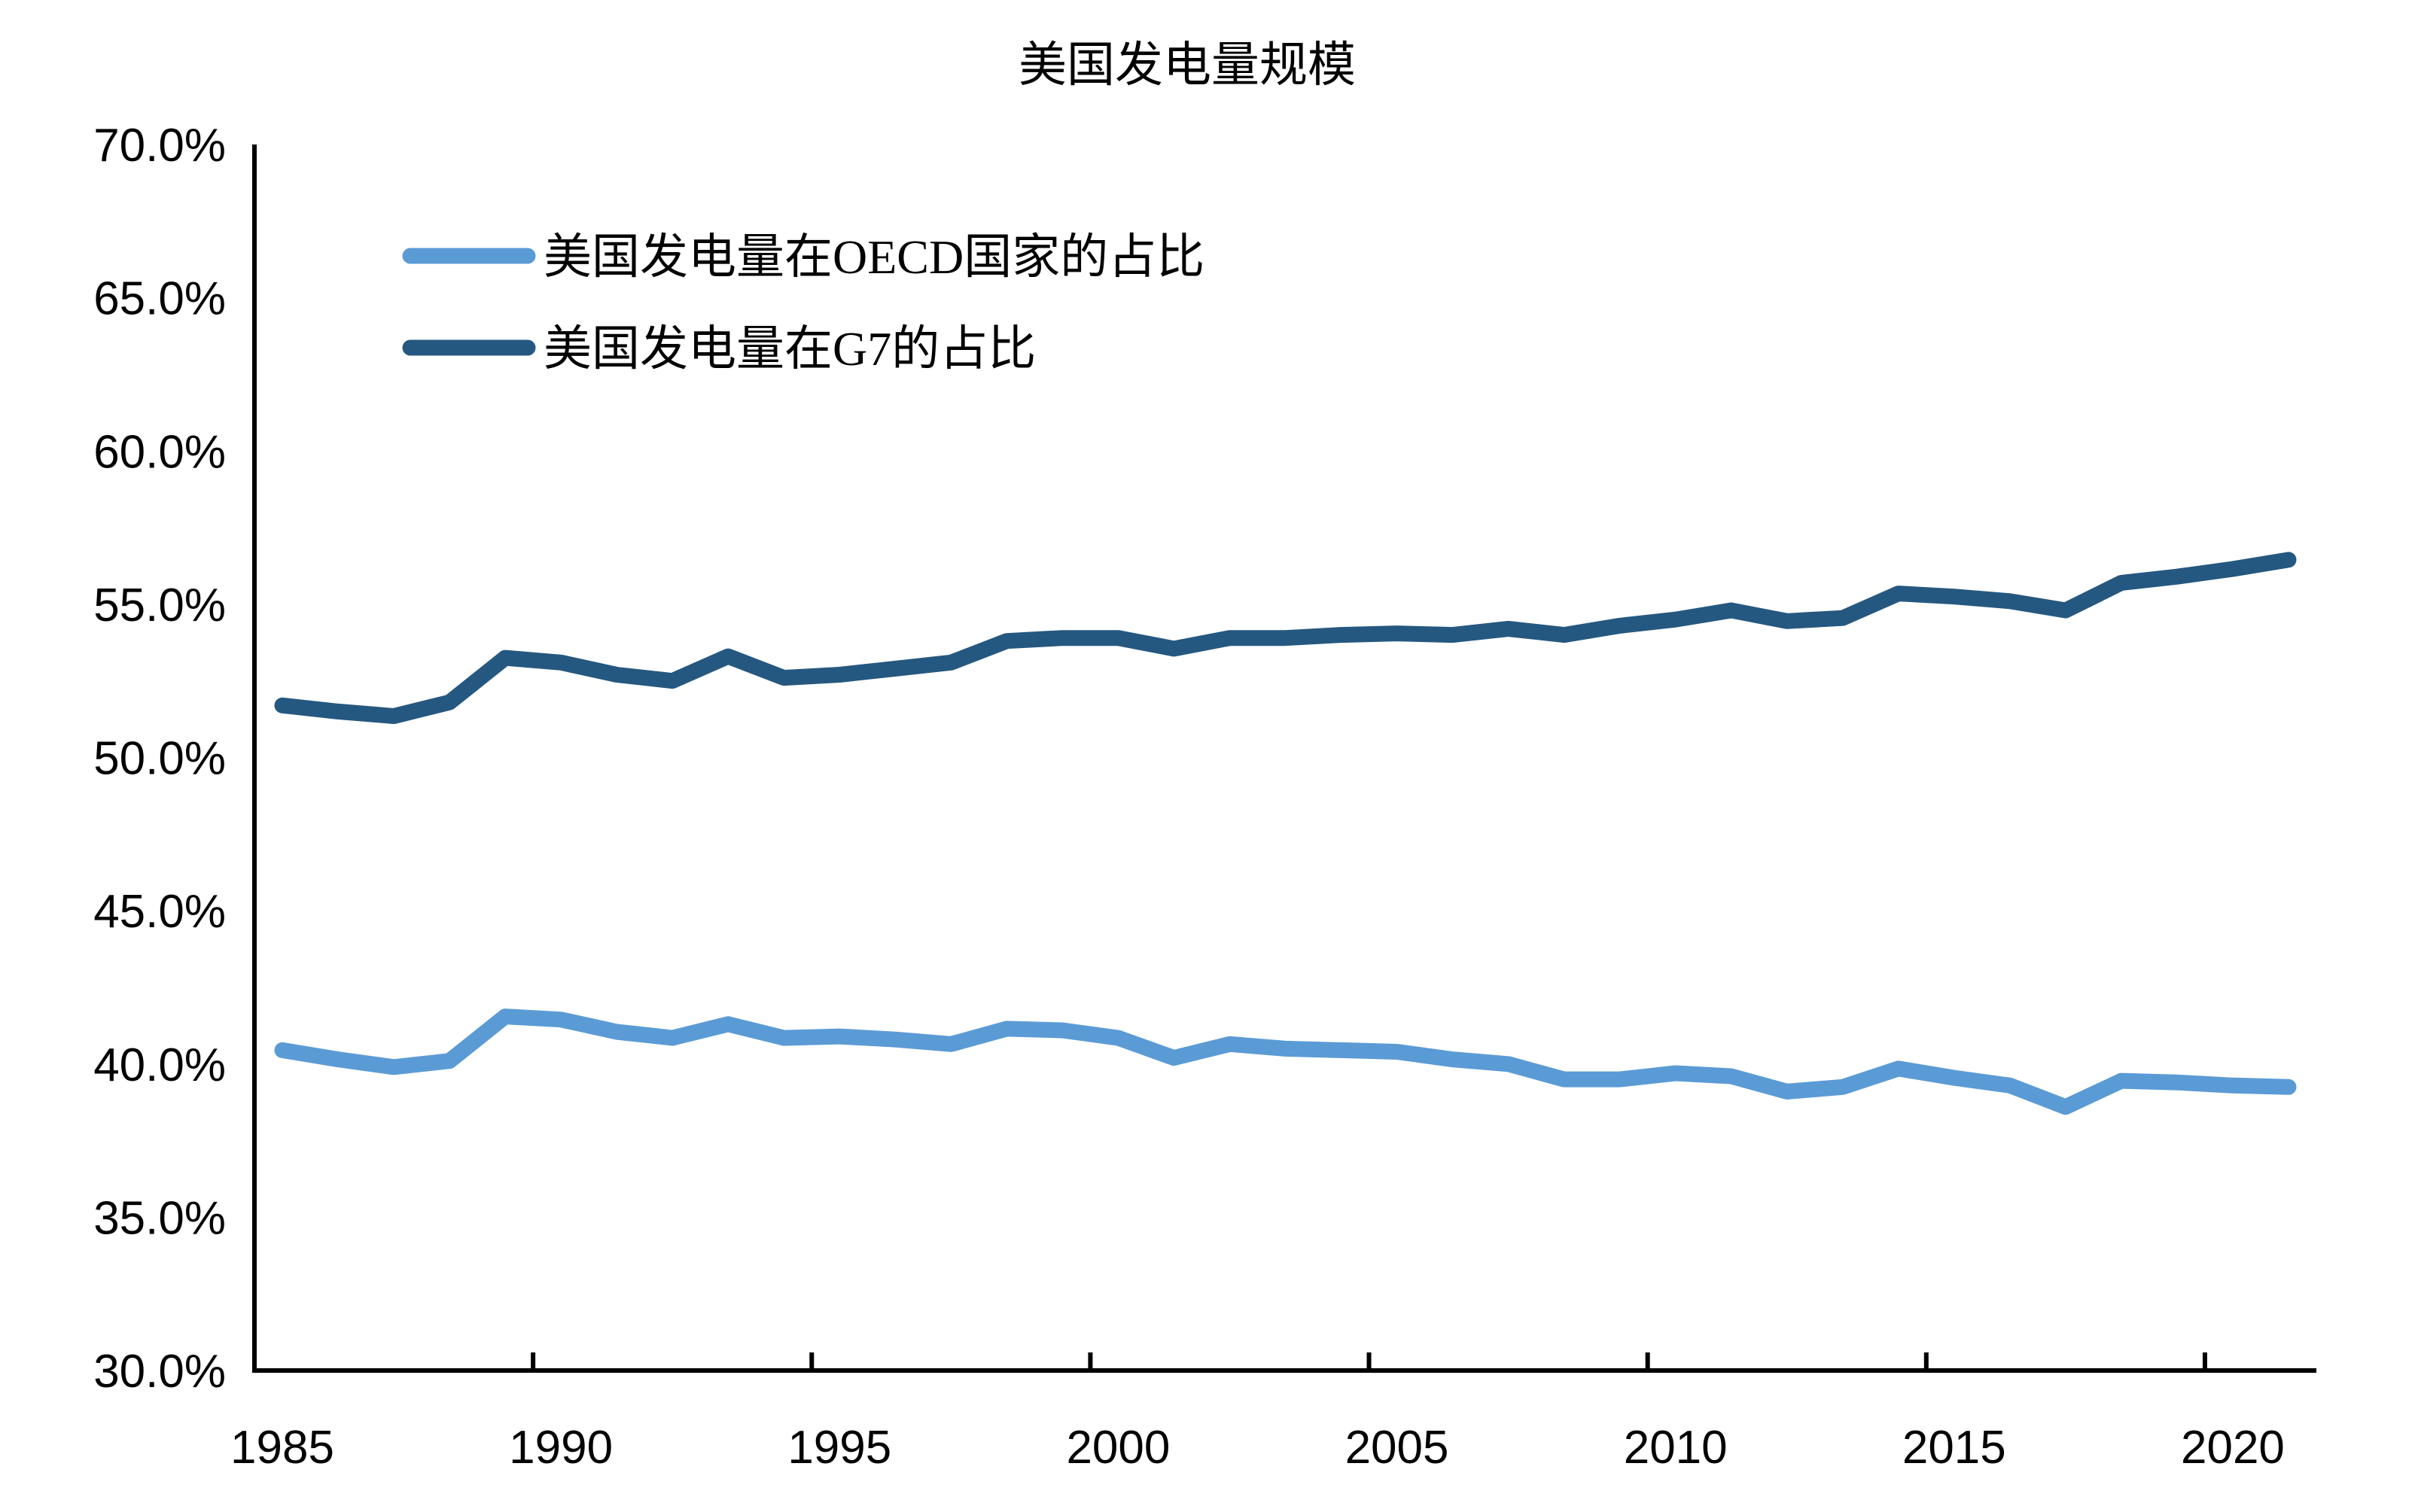  What do you see at coordinates (160, 912) in the screenshot?
I see `y-tick-label: 45.0%` at bounding box center [160, 912].